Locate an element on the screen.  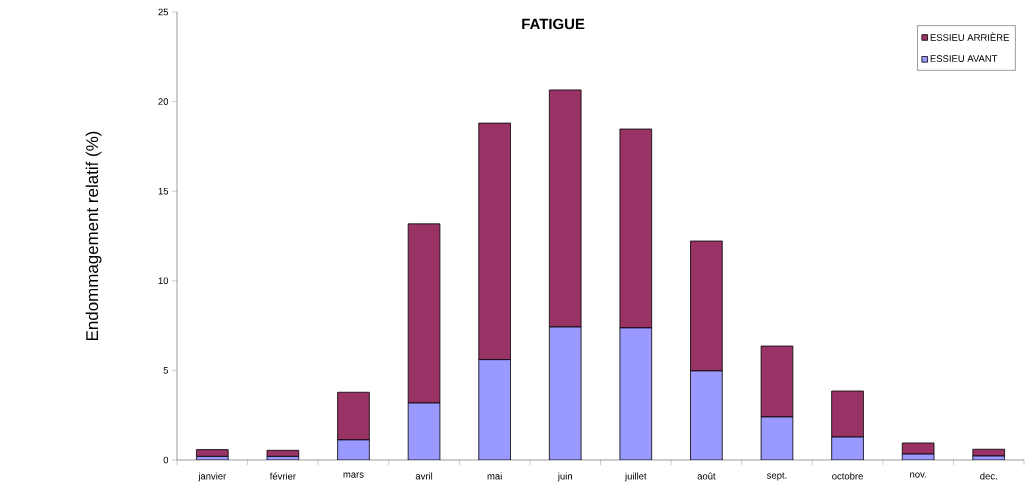
y-tick-label: 15 is located at coordinates (163, 191).